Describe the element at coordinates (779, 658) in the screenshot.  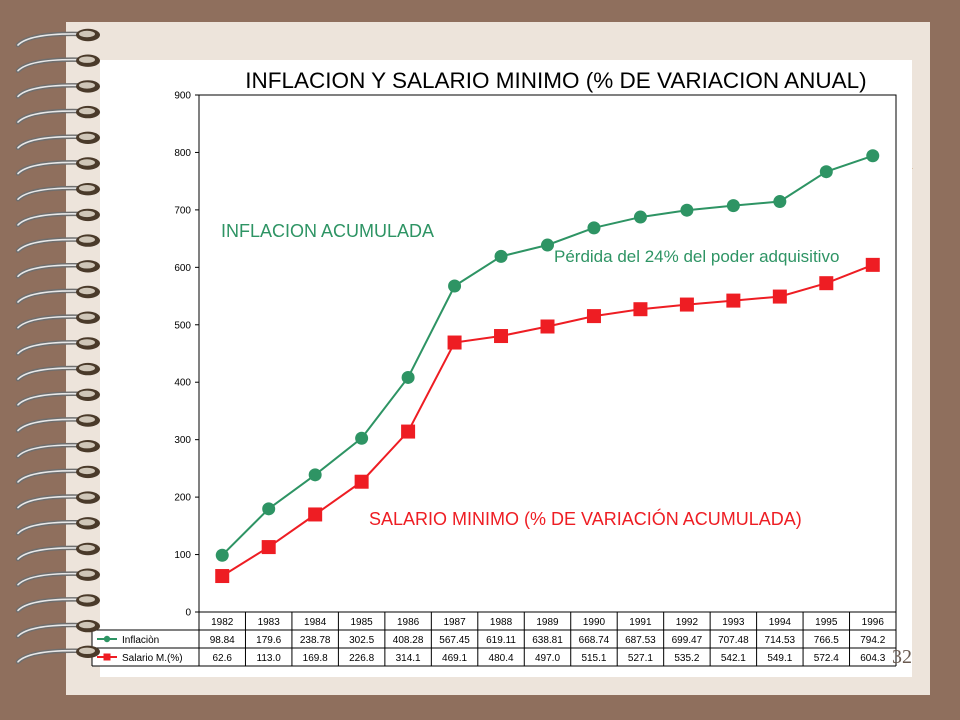
I see `data-label: 549.1` at that location.